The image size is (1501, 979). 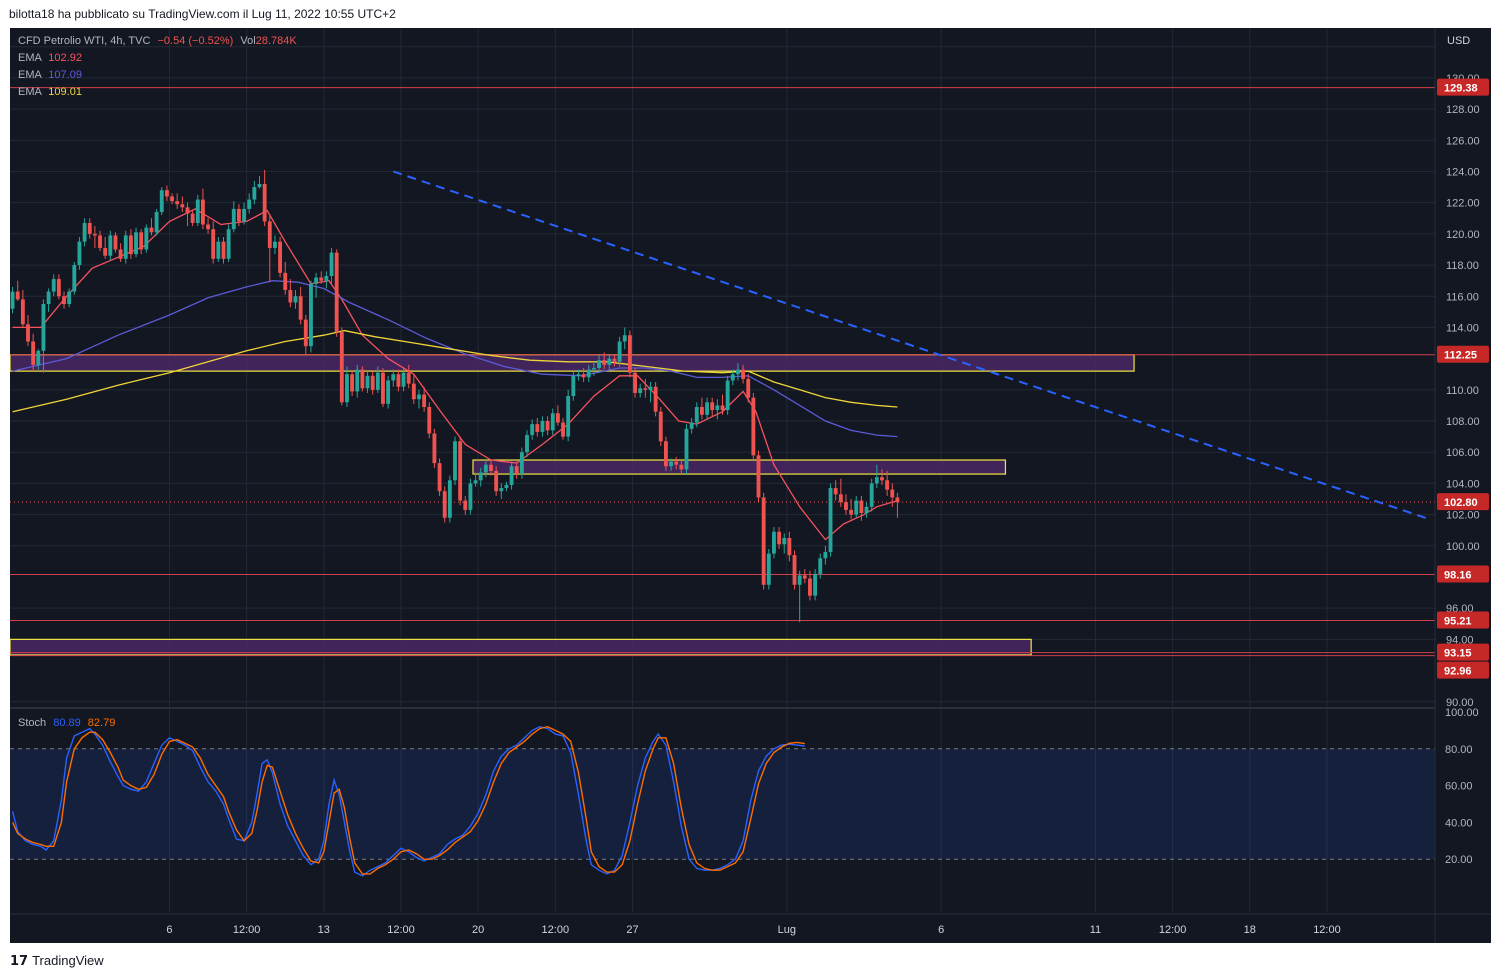 What do you see at coordinates (1463, 485) in the screenshot?
I see `price-axis` at bounding box center [1463, 485].